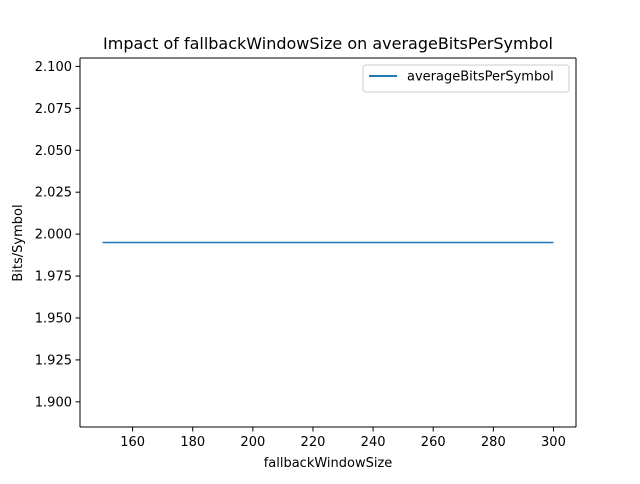 The height and width of the screenshot is (484, 640). Describe the element at coordinates (373, 442) in the screenshot. I see `x-tick-label: 240` at that location.